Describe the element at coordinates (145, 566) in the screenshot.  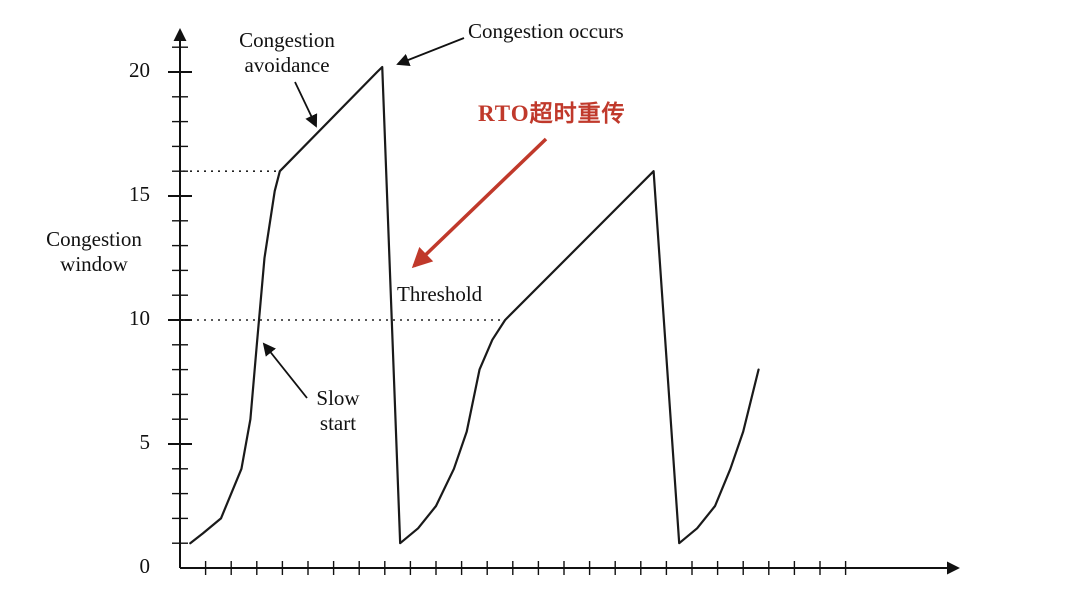
I see `y-axis-tick-label: 0` at that location.